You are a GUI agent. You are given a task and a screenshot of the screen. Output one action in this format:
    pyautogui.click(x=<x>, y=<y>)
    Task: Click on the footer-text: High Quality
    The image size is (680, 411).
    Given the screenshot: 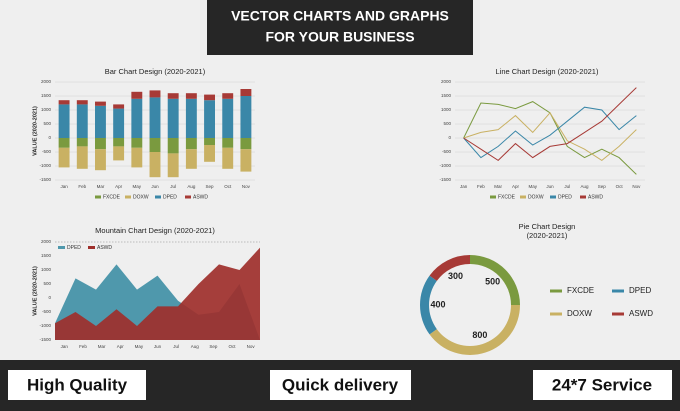 What is the action you would take?
    pyautogui.click(x=77, y=384)
    